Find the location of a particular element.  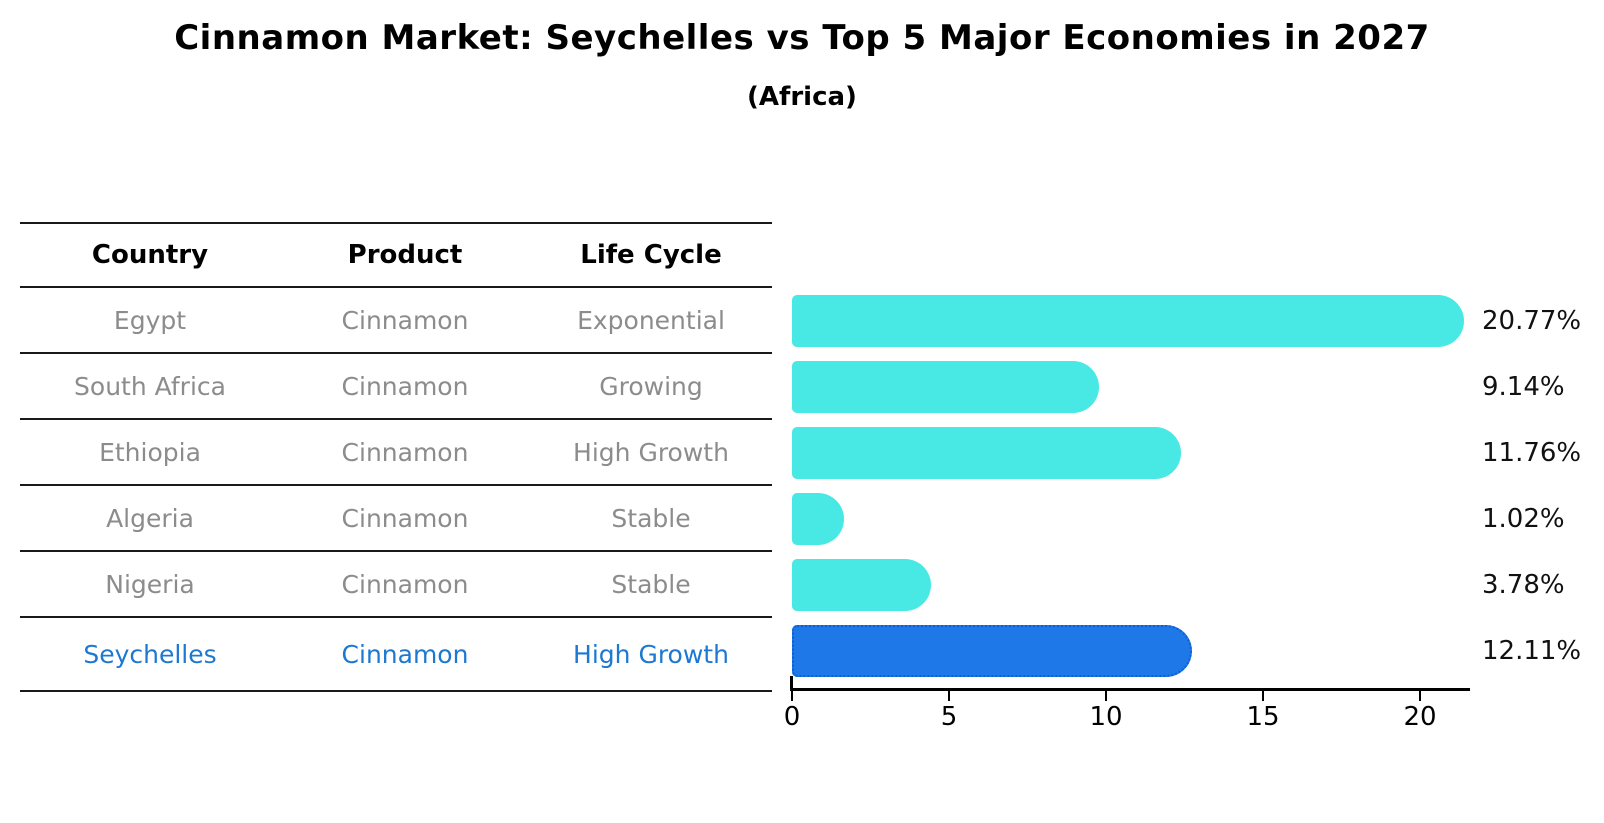

cell-country: Seychelles is located at coordinates (150, 654).